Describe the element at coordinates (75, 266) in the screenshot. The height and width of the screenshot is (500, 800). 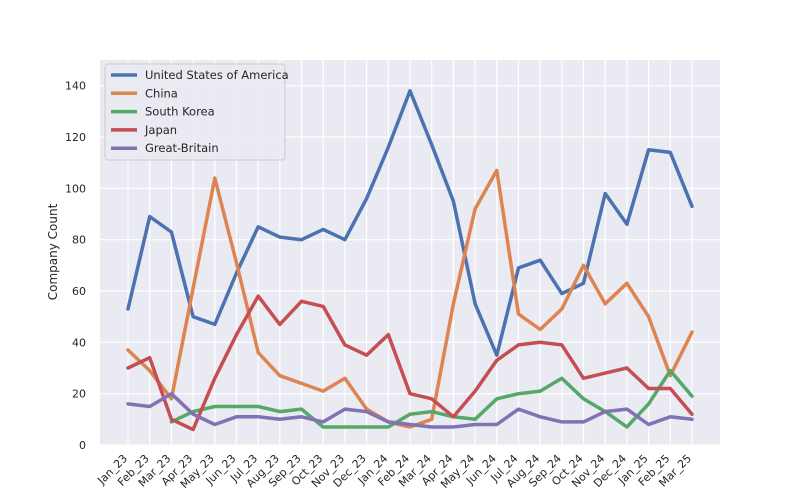
I see `y-axis-ticks: 0 20 40 60 80 100 120 140` at that location.